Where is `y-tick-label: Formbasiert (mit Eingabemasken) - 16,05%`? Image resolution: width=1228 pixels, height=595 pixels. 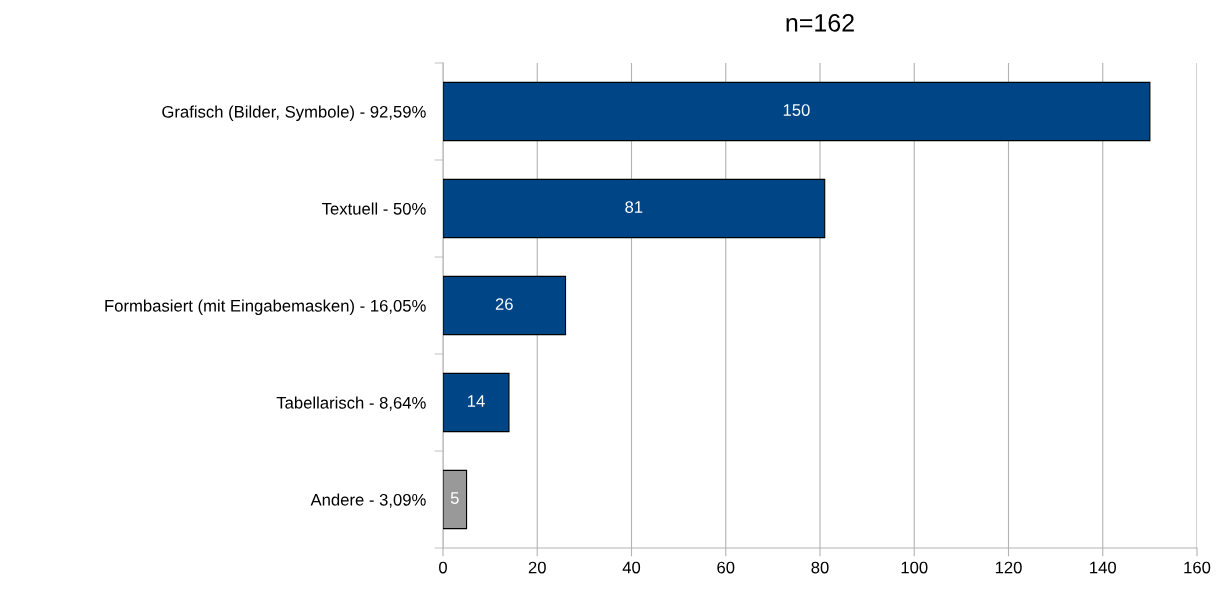
y-tick-label: Formbasiert (mit Eingabemasken) - 16,05% is located at coordinates (265, 307).